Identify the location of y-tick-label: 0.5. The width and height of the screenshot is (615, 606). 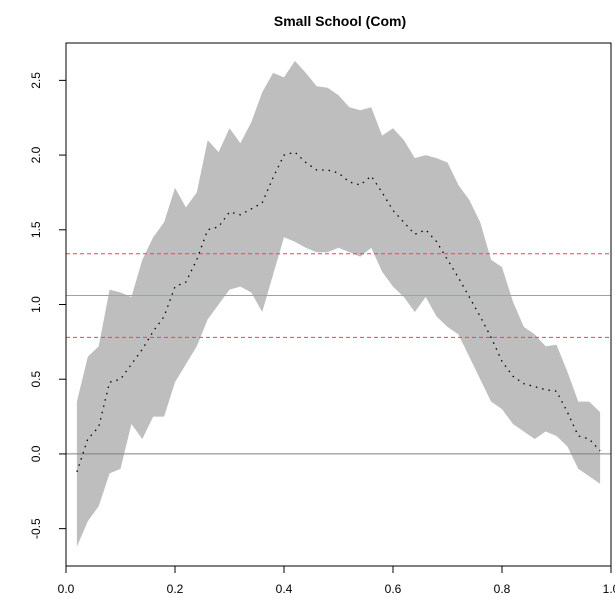
(36, 379).